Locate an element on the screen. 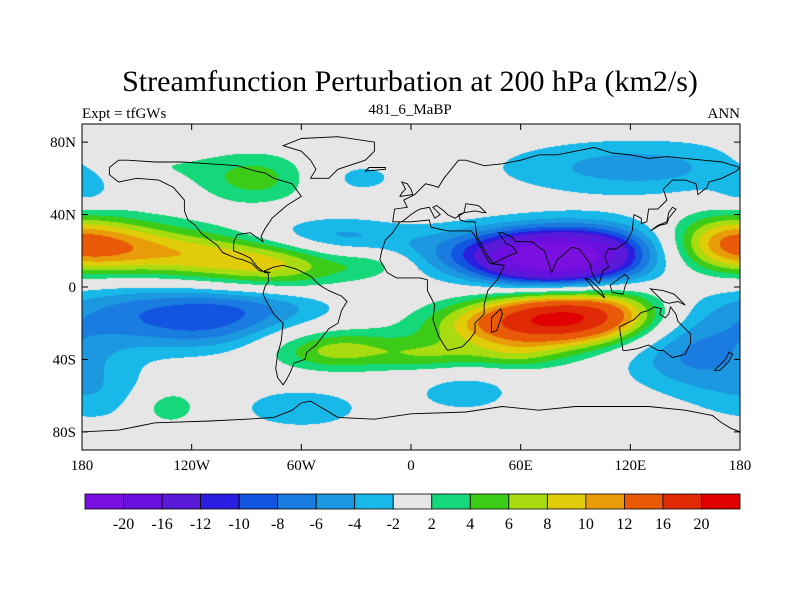  colorbar-label: -20 is located at coordinates (123, 524).